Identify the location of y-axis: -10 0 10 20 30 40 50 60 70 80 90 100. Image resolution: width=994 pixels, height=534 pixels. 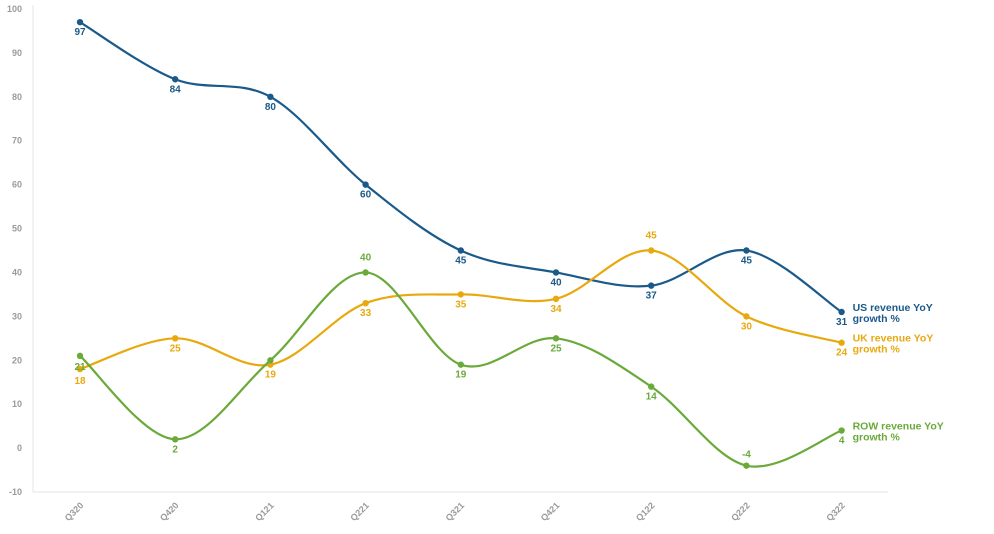
(20, 250).